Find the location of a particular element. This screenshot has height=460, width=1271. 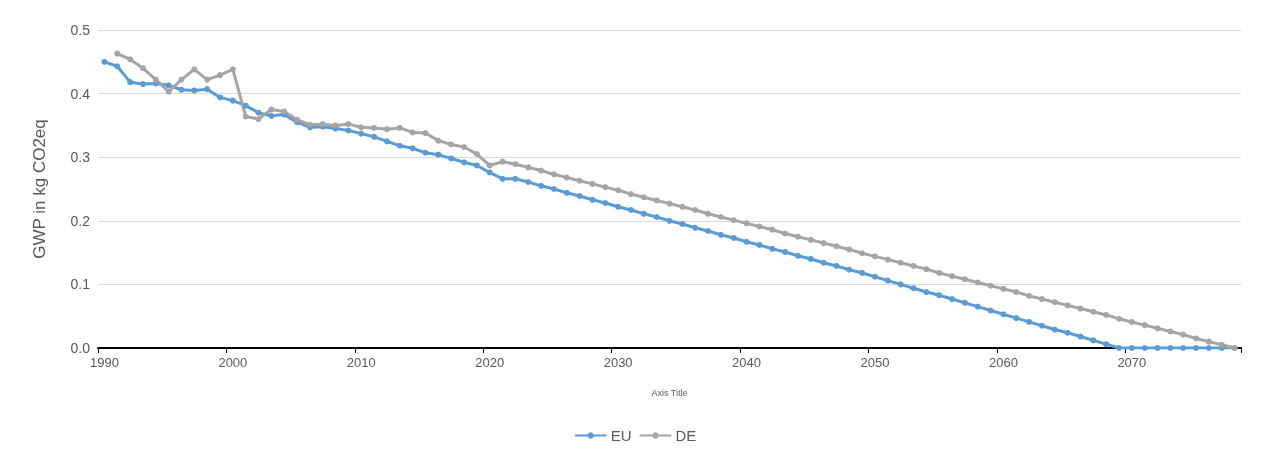

x-tick-label: 2050 is located at coordinates (875, 362).